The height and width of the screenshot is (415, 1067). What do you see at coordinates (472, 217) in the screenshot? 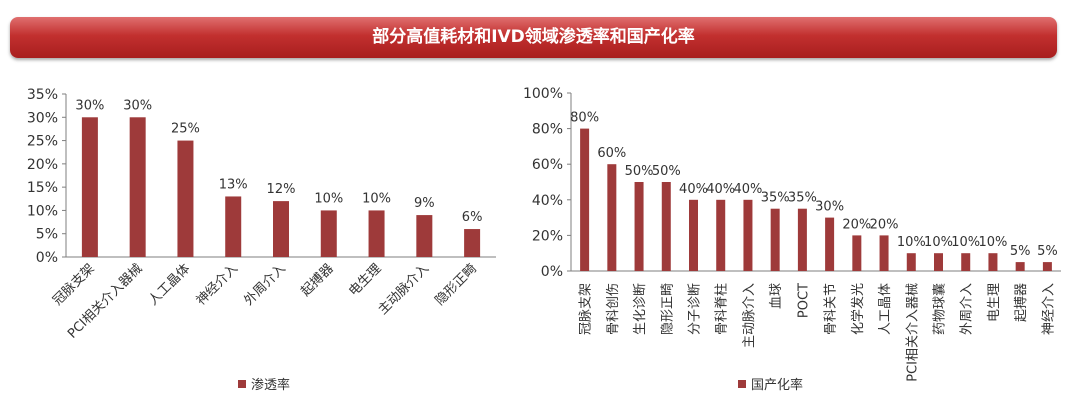
I see `left-data-label: 6%` at bounding box center [472, 217].